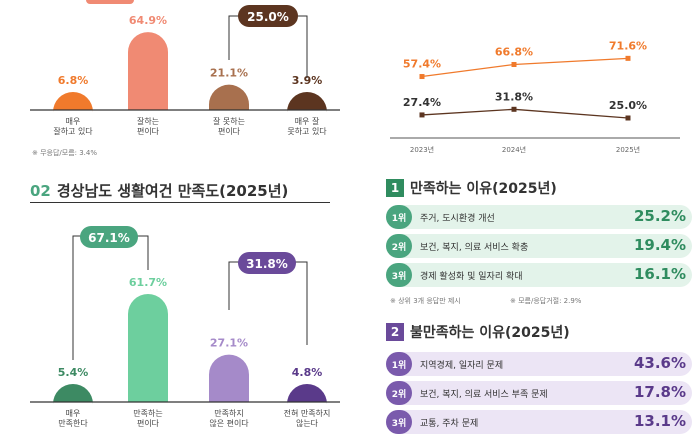 Image resolution: width=700 pixels, height=440 pixels. I want to click on satisfied-number: 1, so click(395, 188).